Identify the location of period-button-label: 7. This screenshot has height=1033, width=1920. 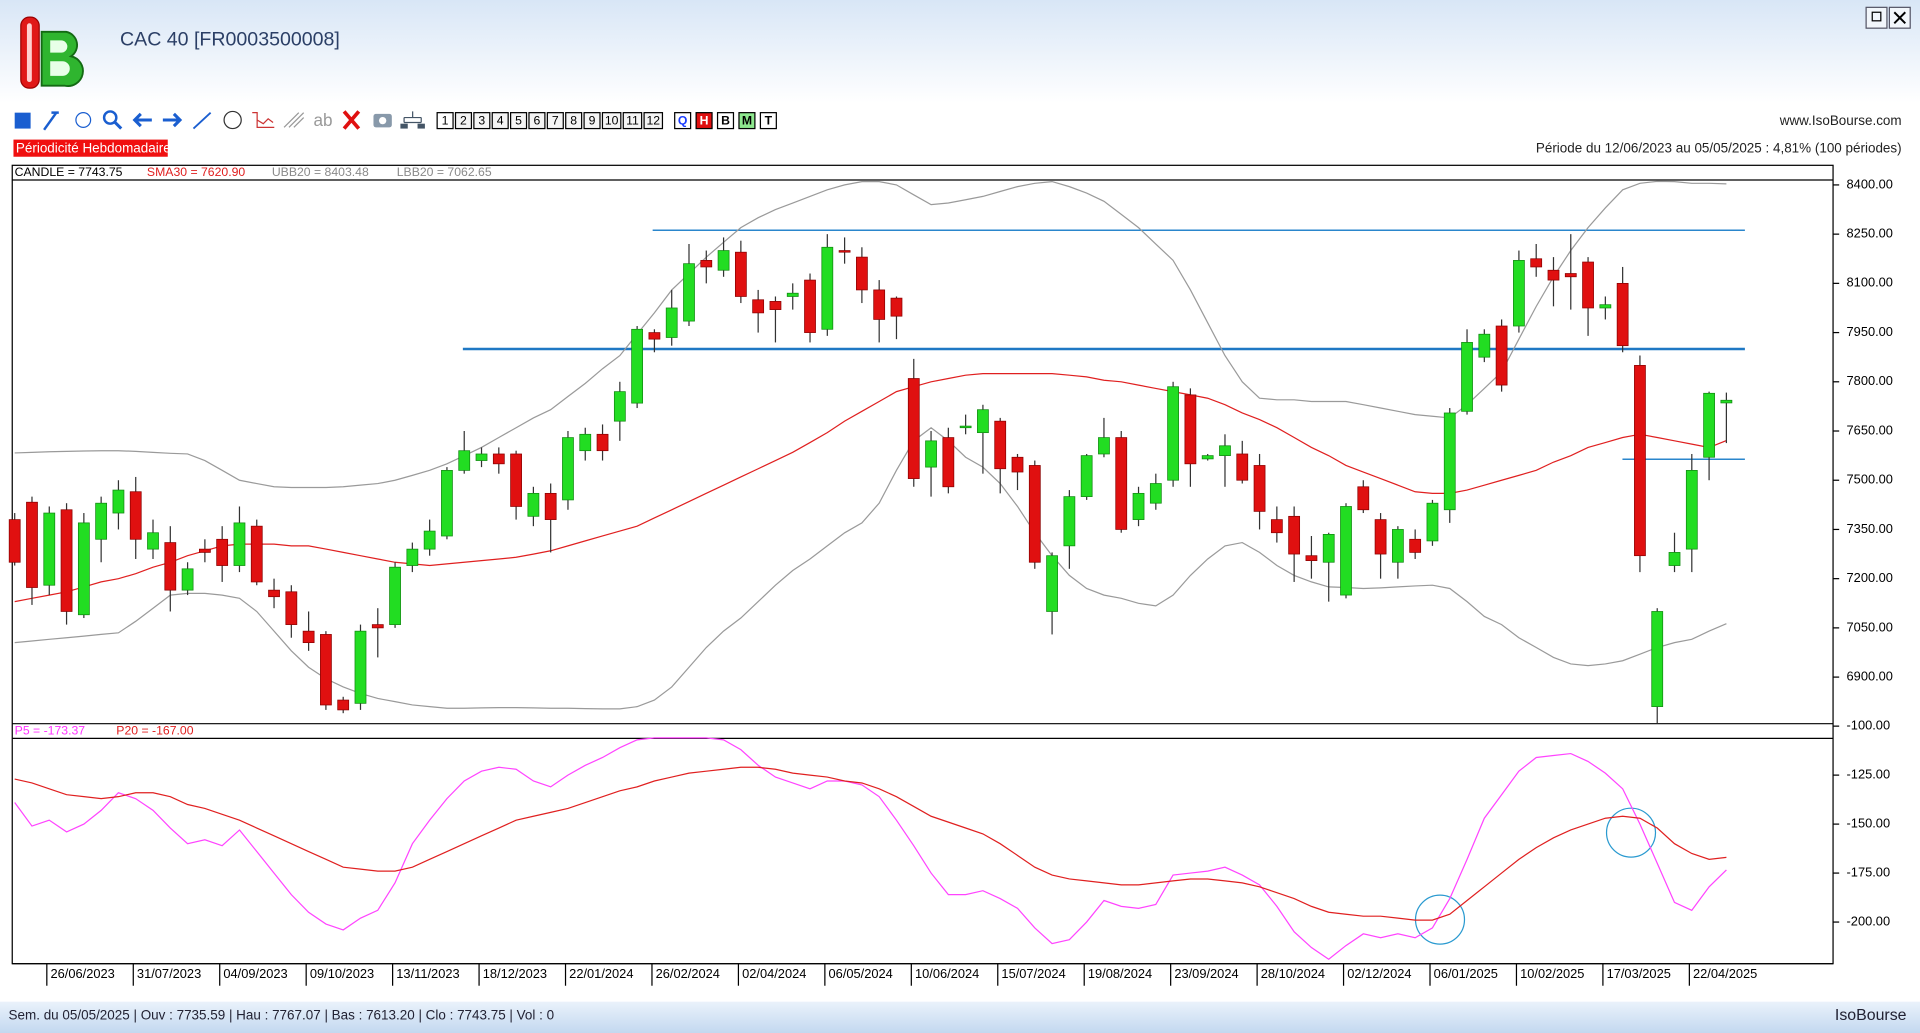
(555, 120).